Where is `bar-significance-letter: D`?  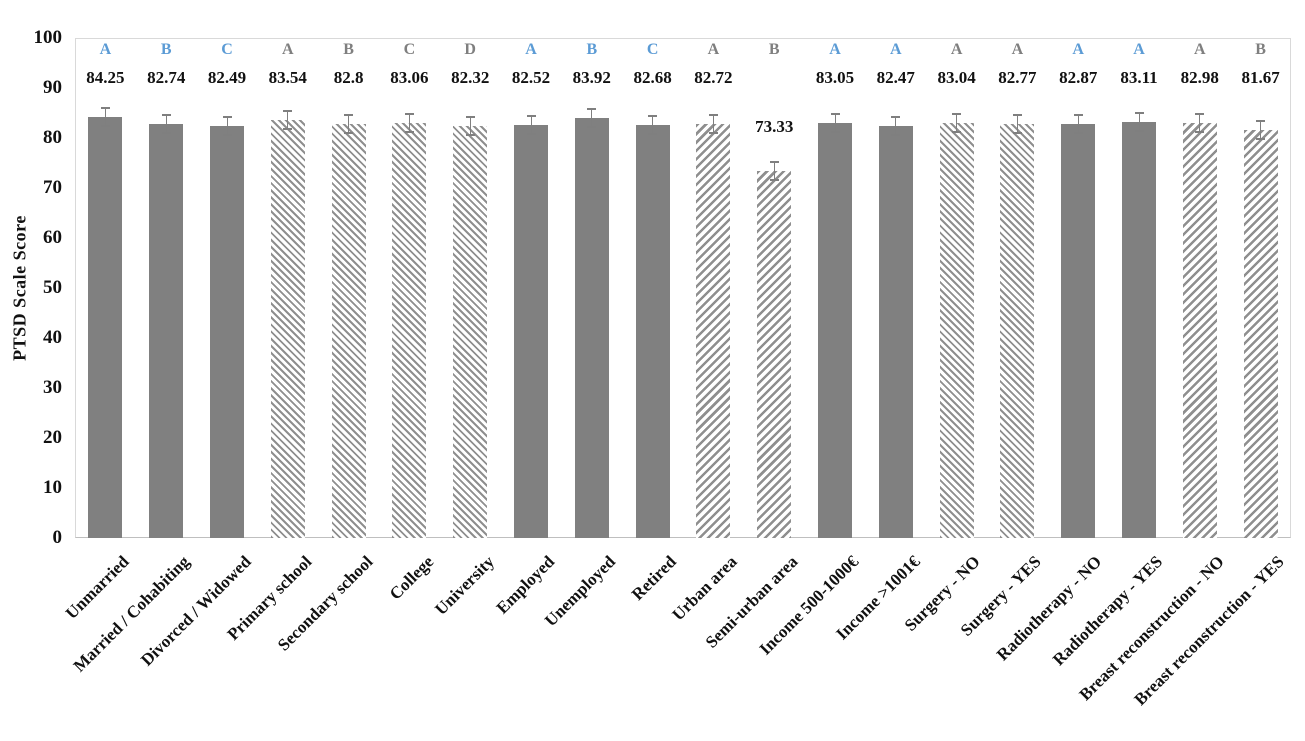 bar-significance-letter: D is located at coordinates (470, 49).